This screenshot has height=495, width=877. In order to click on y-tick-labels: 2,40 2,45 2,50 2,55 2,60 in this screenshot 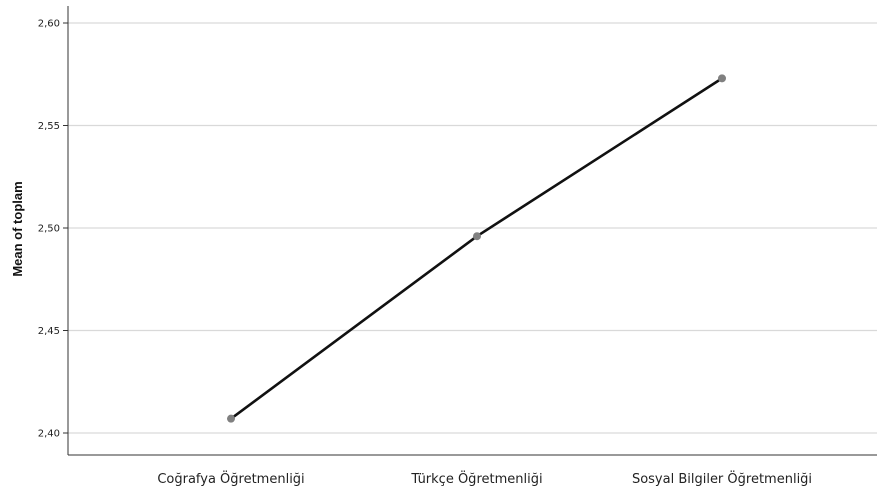, I will do `click(49, 229)`.